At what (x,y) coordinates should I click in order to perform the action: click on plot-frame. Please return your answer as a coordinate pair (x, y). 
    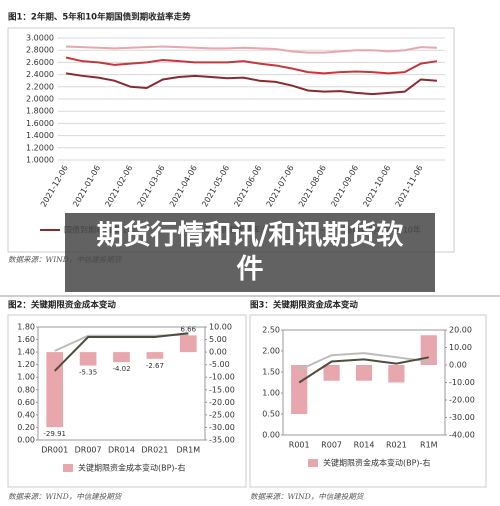
    Looking at the image, I should click on (121, 383).